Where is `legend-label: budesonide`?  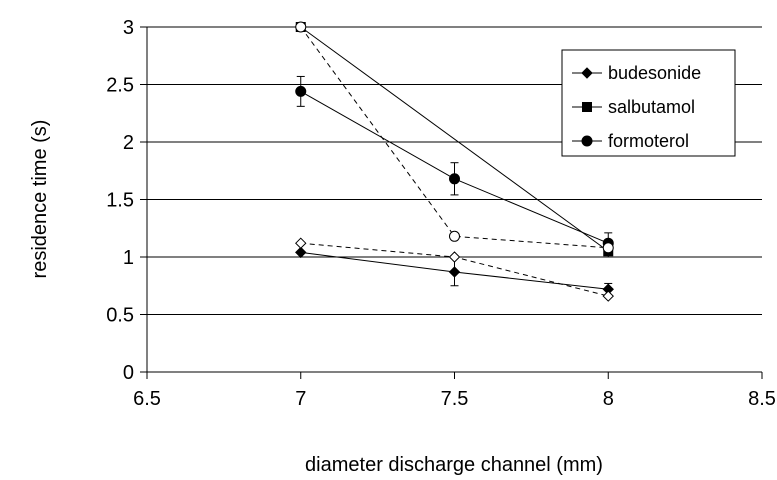
legend-label: budesonide is located at coordinates (654, 73).